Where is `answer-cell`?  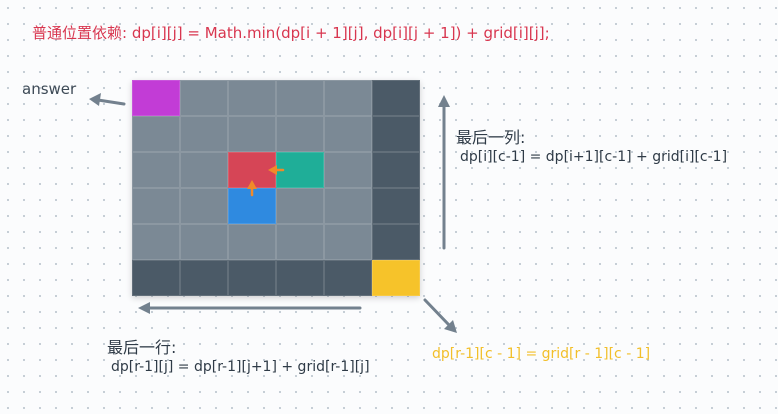
answer-cell is located at coordinates (156, 98).